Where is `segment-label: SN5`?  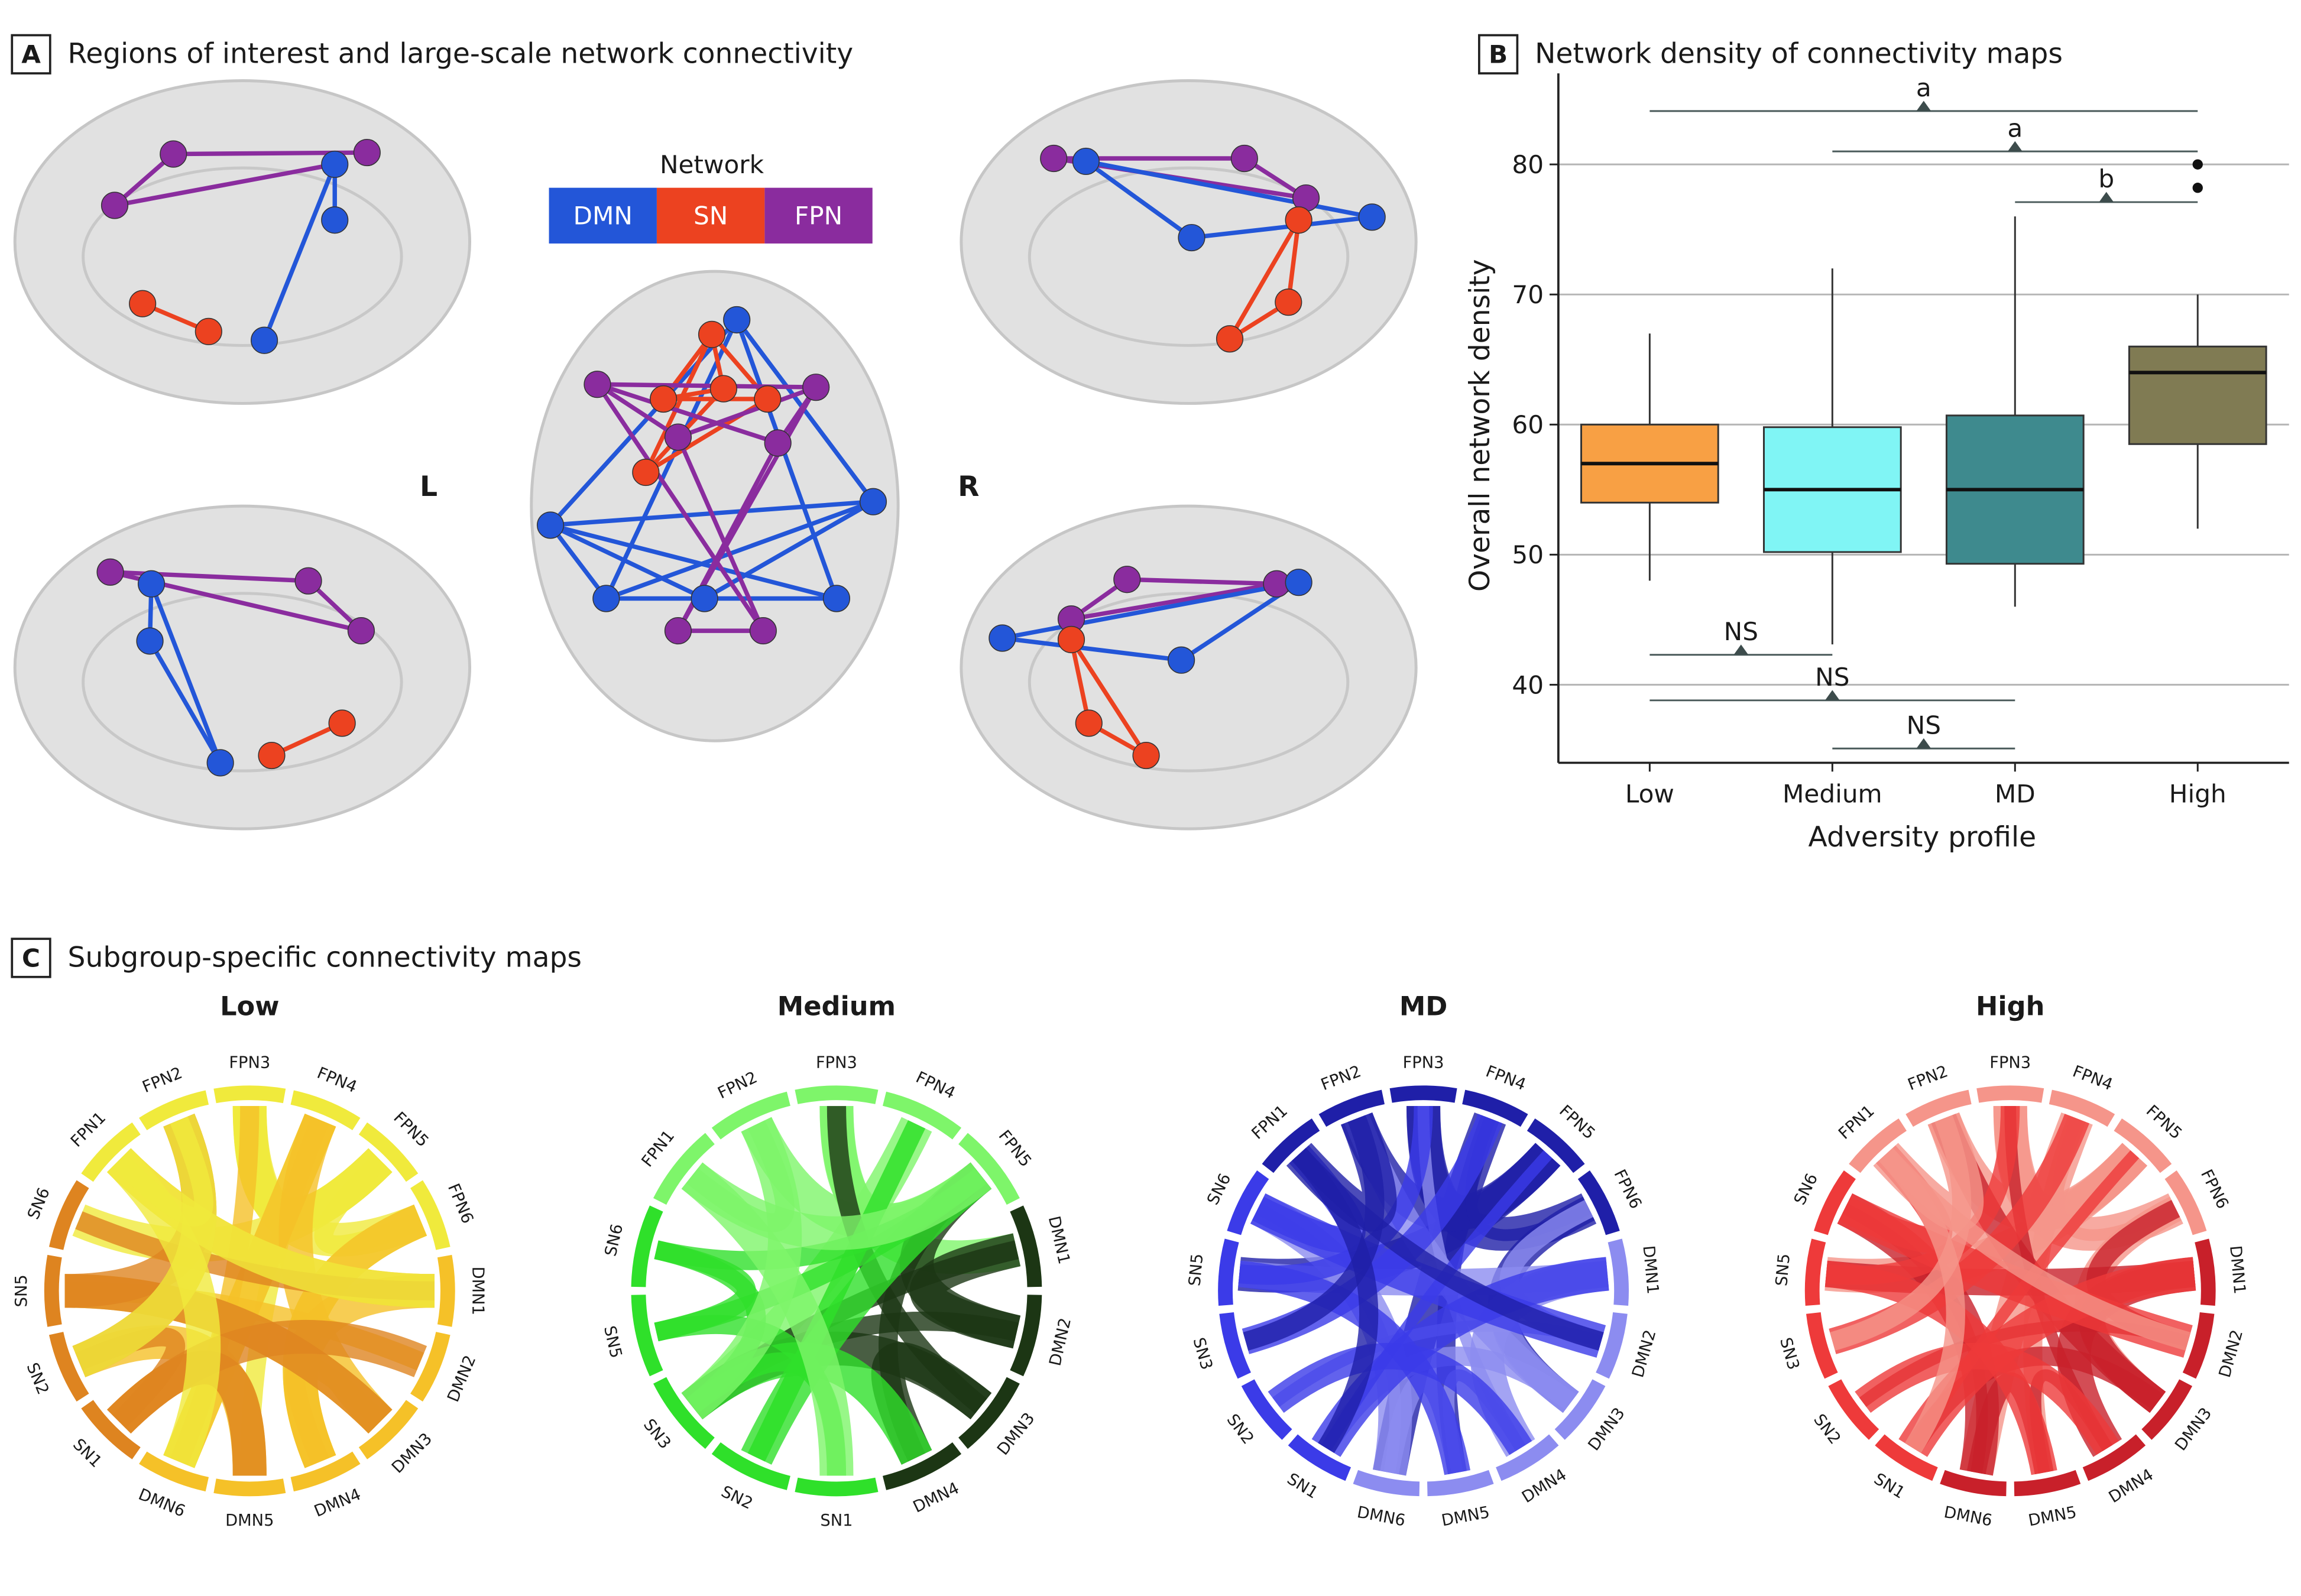 segment-label: SN5 is located at coordinates (1783, 1270).